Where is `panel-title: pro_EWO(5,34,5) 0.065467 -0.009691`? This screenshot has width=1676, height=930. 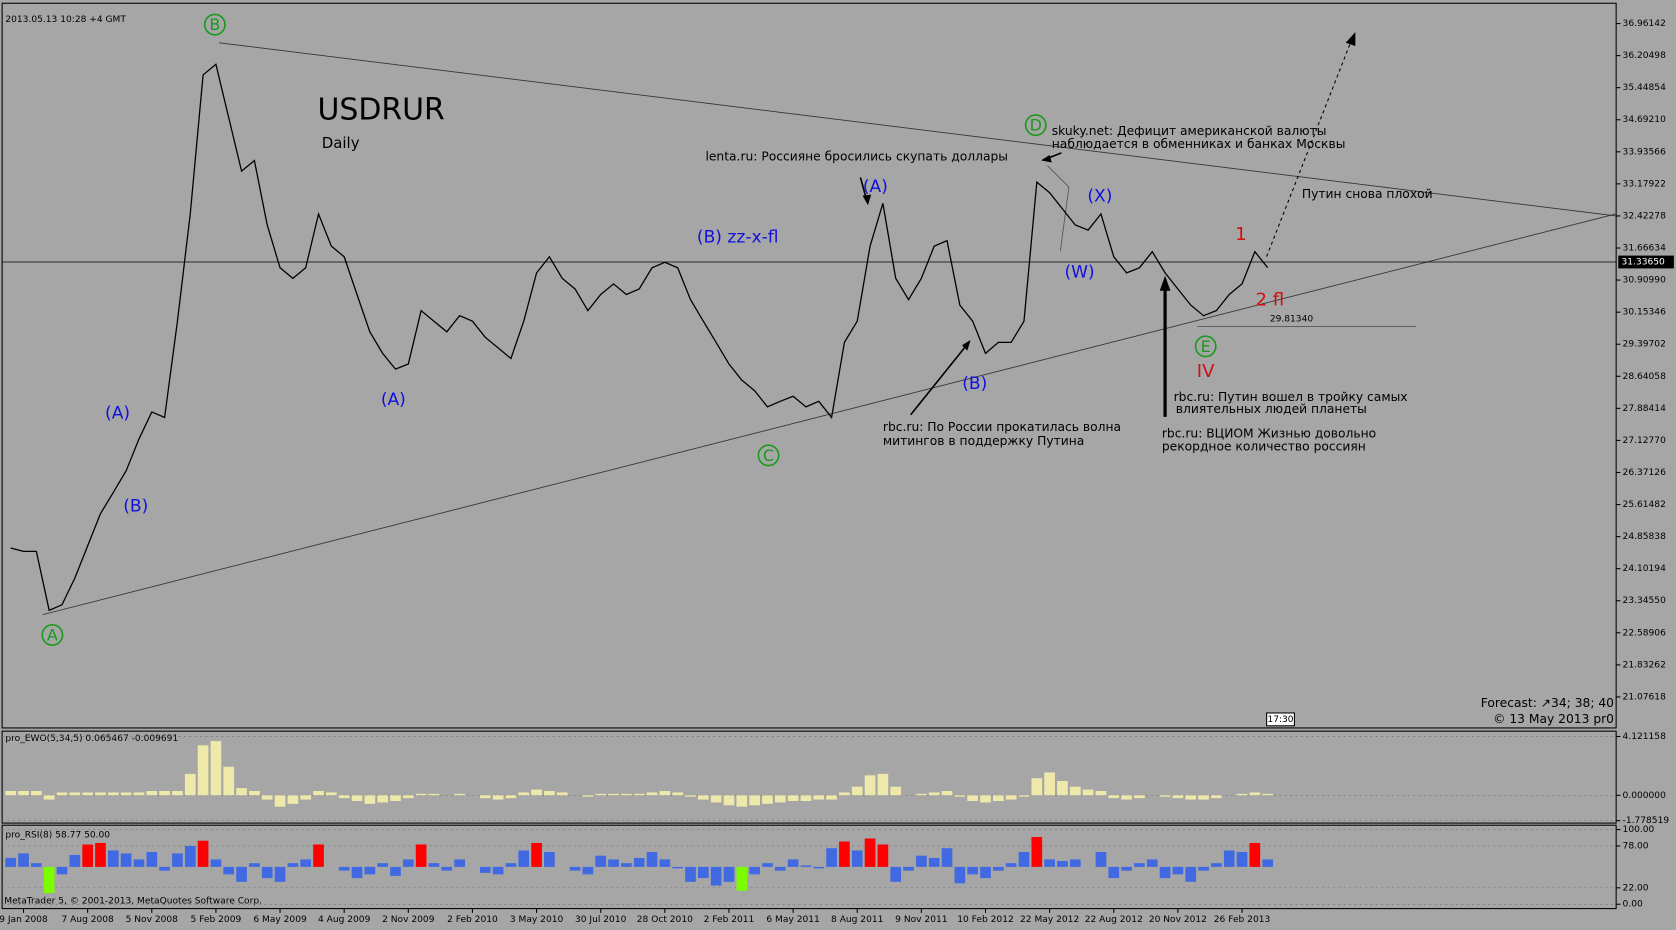 panel-title: pro_EWO(5,34,5) 0.065467 -0.009691 is located at coordinates (91, 739).